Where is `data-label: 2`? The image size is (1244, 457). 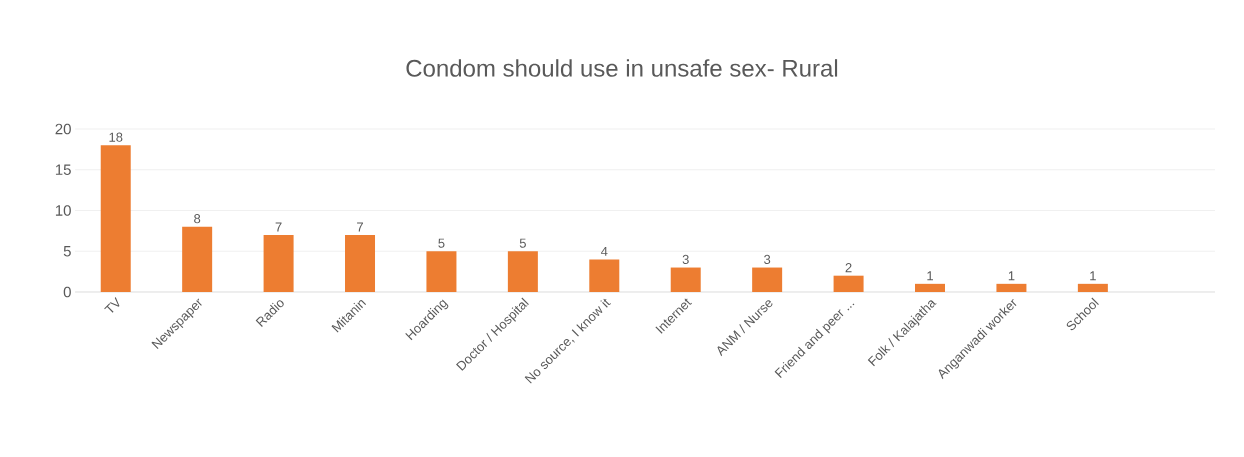
data-label: 2 is located at coordinates (848, 268).